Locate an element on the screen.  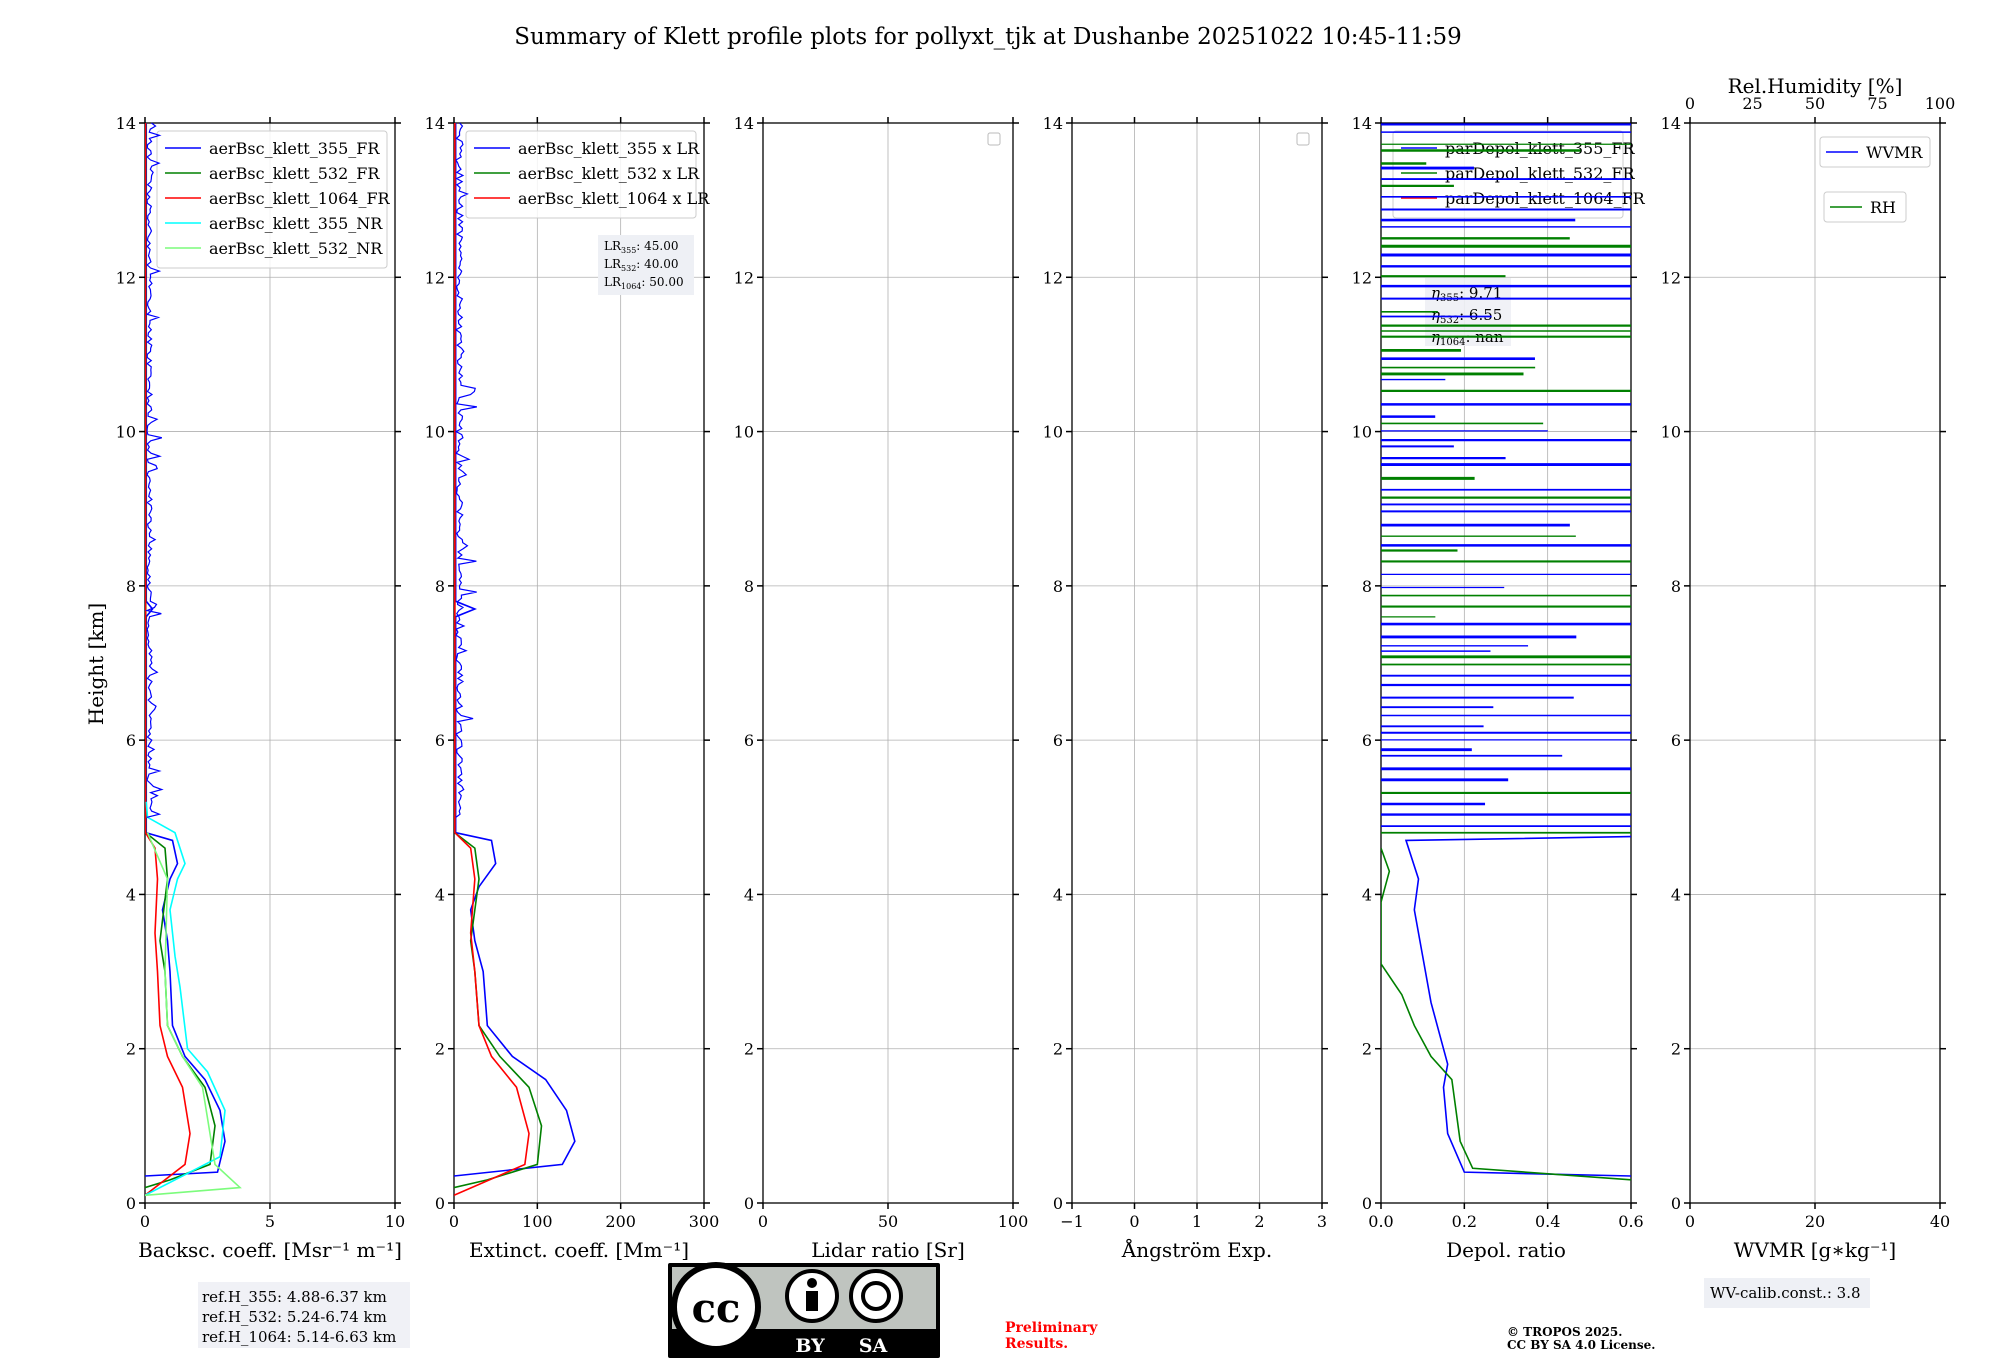
x2-tick-label: 0 is located at coordinates (1690, 103).